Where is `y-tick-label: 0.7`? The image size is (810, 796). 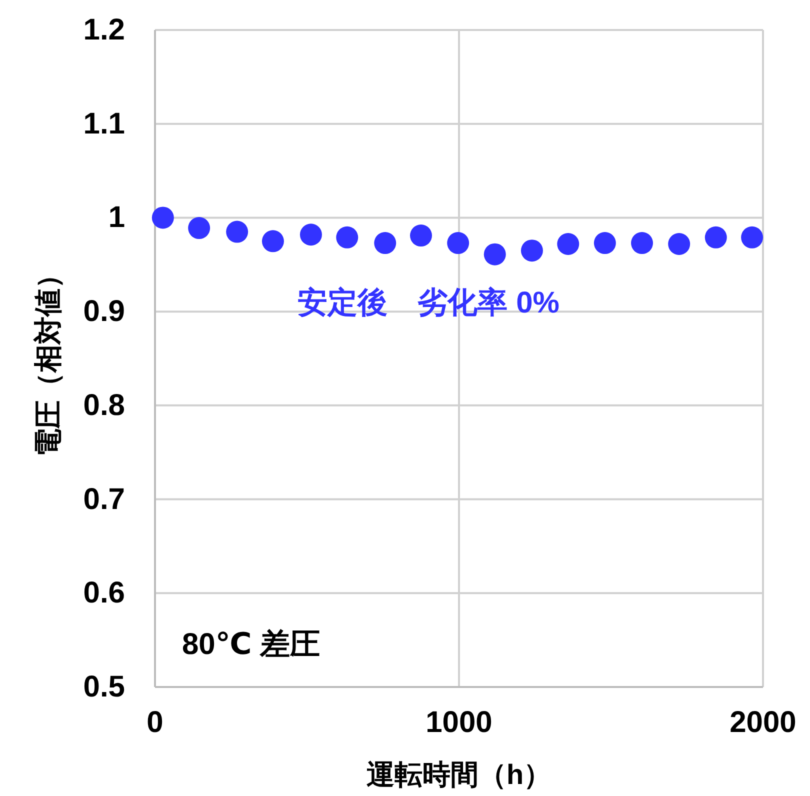
y-tick-label: 0.7 is located at coordinates (104, 499).